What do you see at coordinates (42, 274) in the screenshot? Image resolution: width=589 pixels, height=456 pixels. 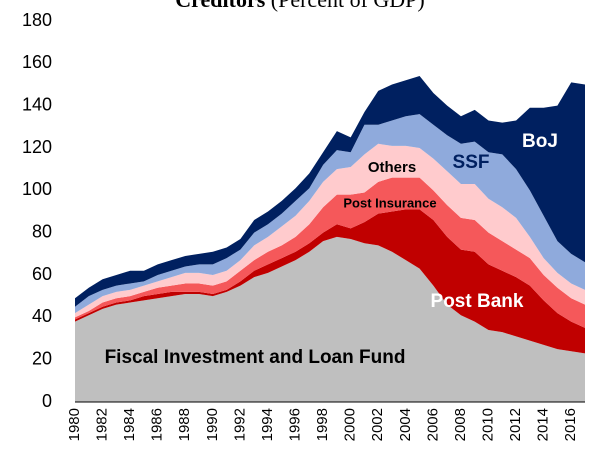 I see `y-tick-label: 60` at bounding box center [42, 274].